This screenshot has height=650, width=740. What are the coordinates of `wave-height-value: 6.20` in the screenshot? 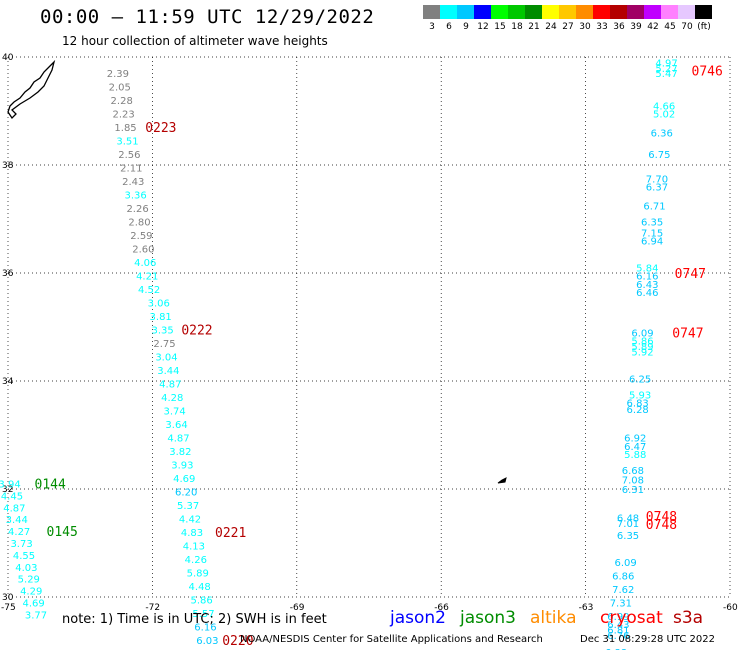 It's located at (186, 493).